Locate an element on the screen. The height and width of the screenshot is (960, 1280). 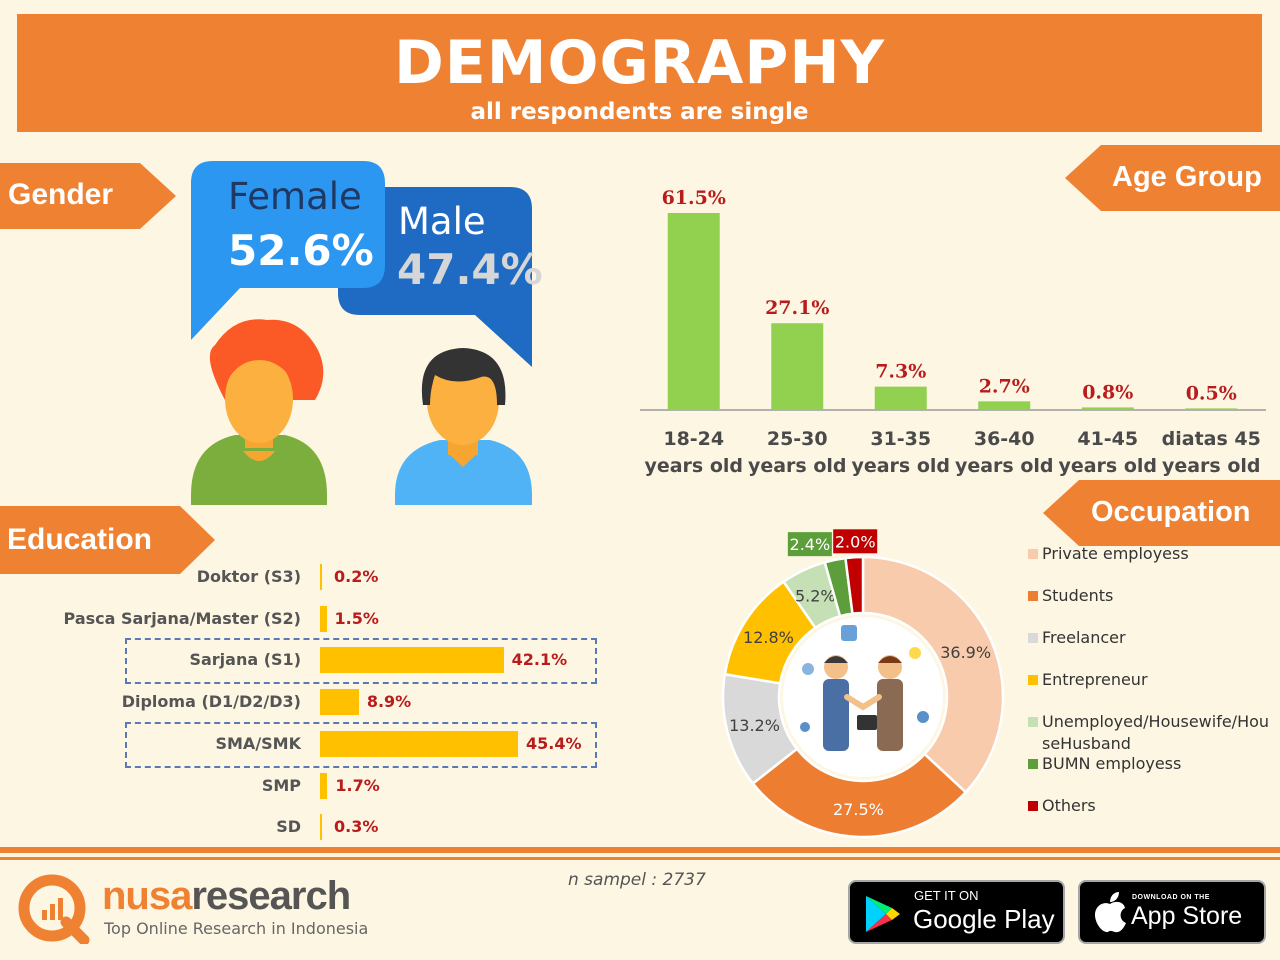
app-store-badge: DOWNLOAD ON THE App Store is located at coordinates (1172, 912).